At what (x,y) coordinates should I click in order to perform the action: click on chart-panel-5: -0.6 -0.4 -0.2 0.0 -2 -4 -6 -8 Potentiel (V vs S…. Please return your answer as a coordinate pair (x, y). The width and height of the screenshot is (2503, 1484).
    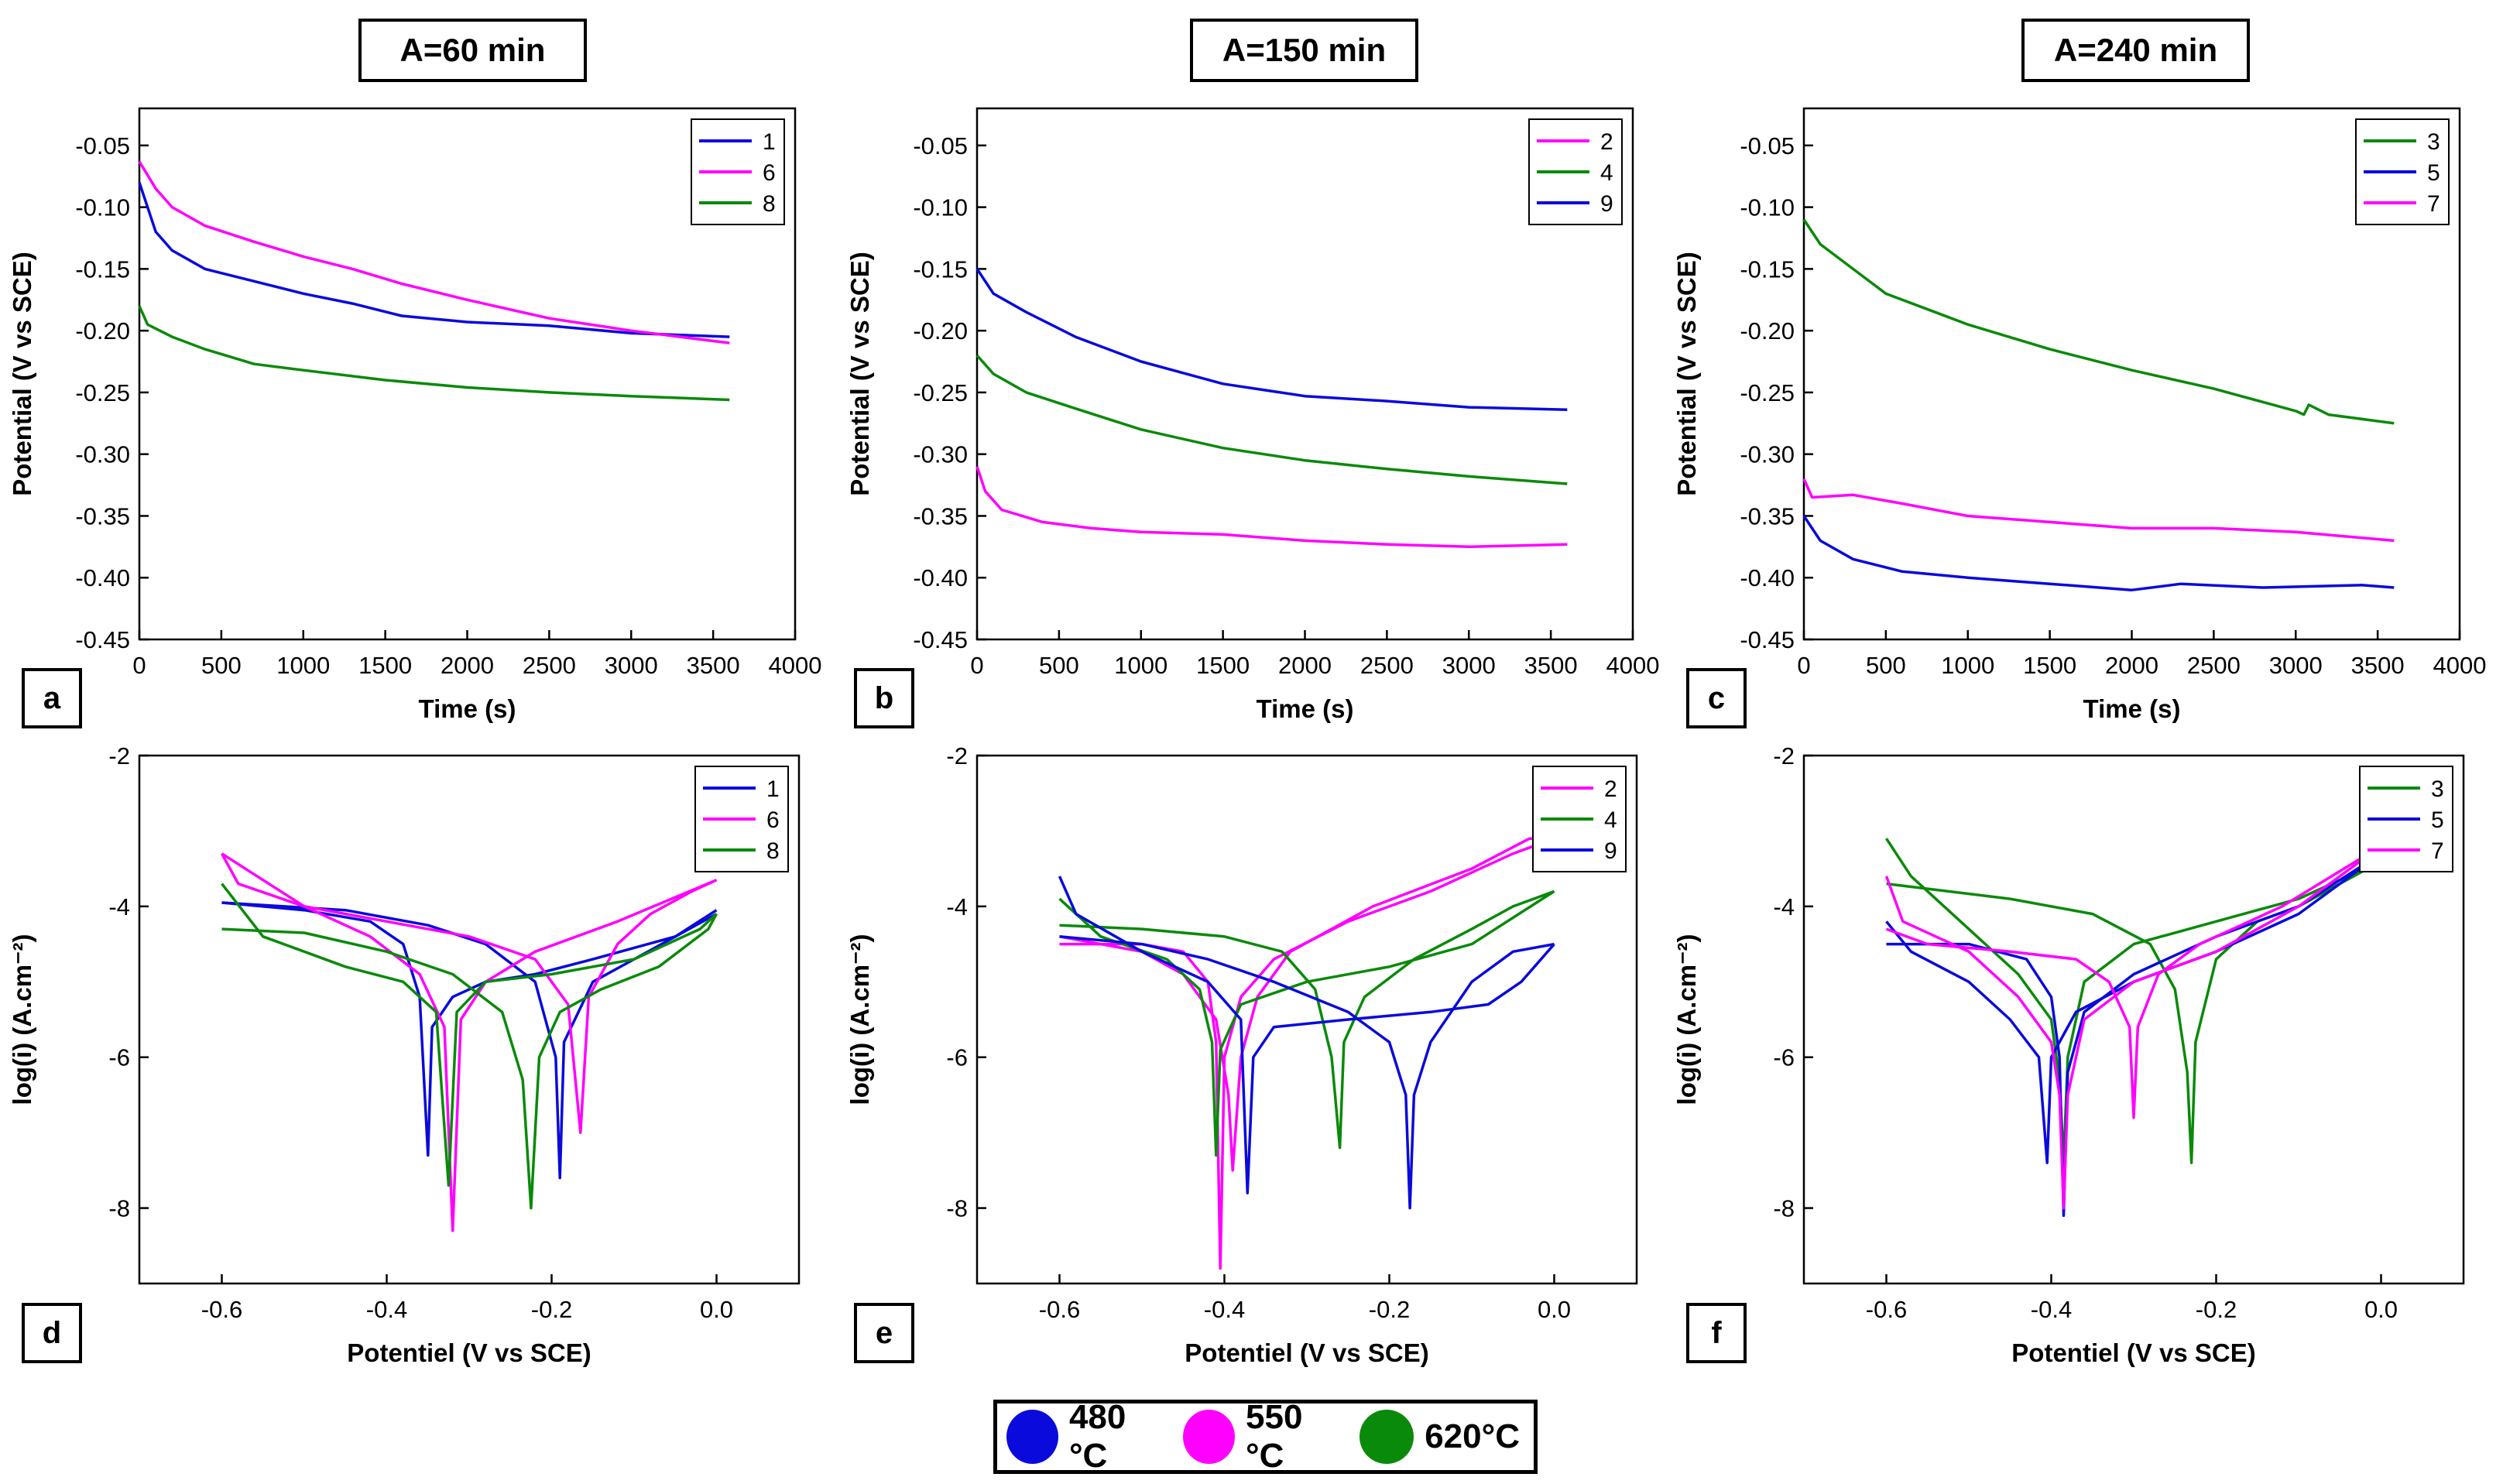
    Looking at the image, I should click on (2069, 1054).